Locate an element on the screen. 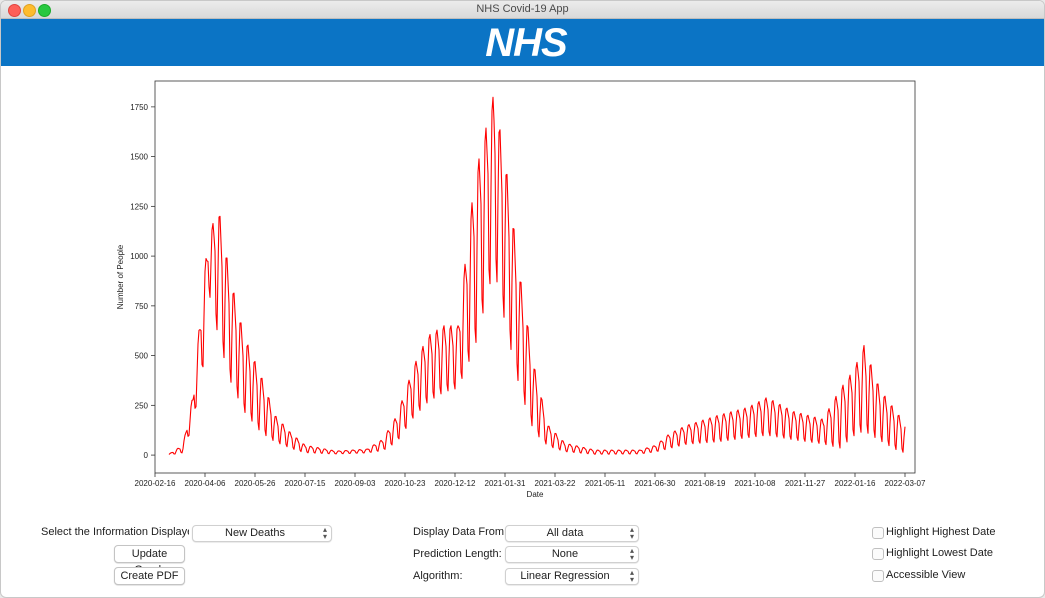 This screenshot has width=1045, height=598. x-tick-label: 2022-01-16 is located at coordinates (855, 483).